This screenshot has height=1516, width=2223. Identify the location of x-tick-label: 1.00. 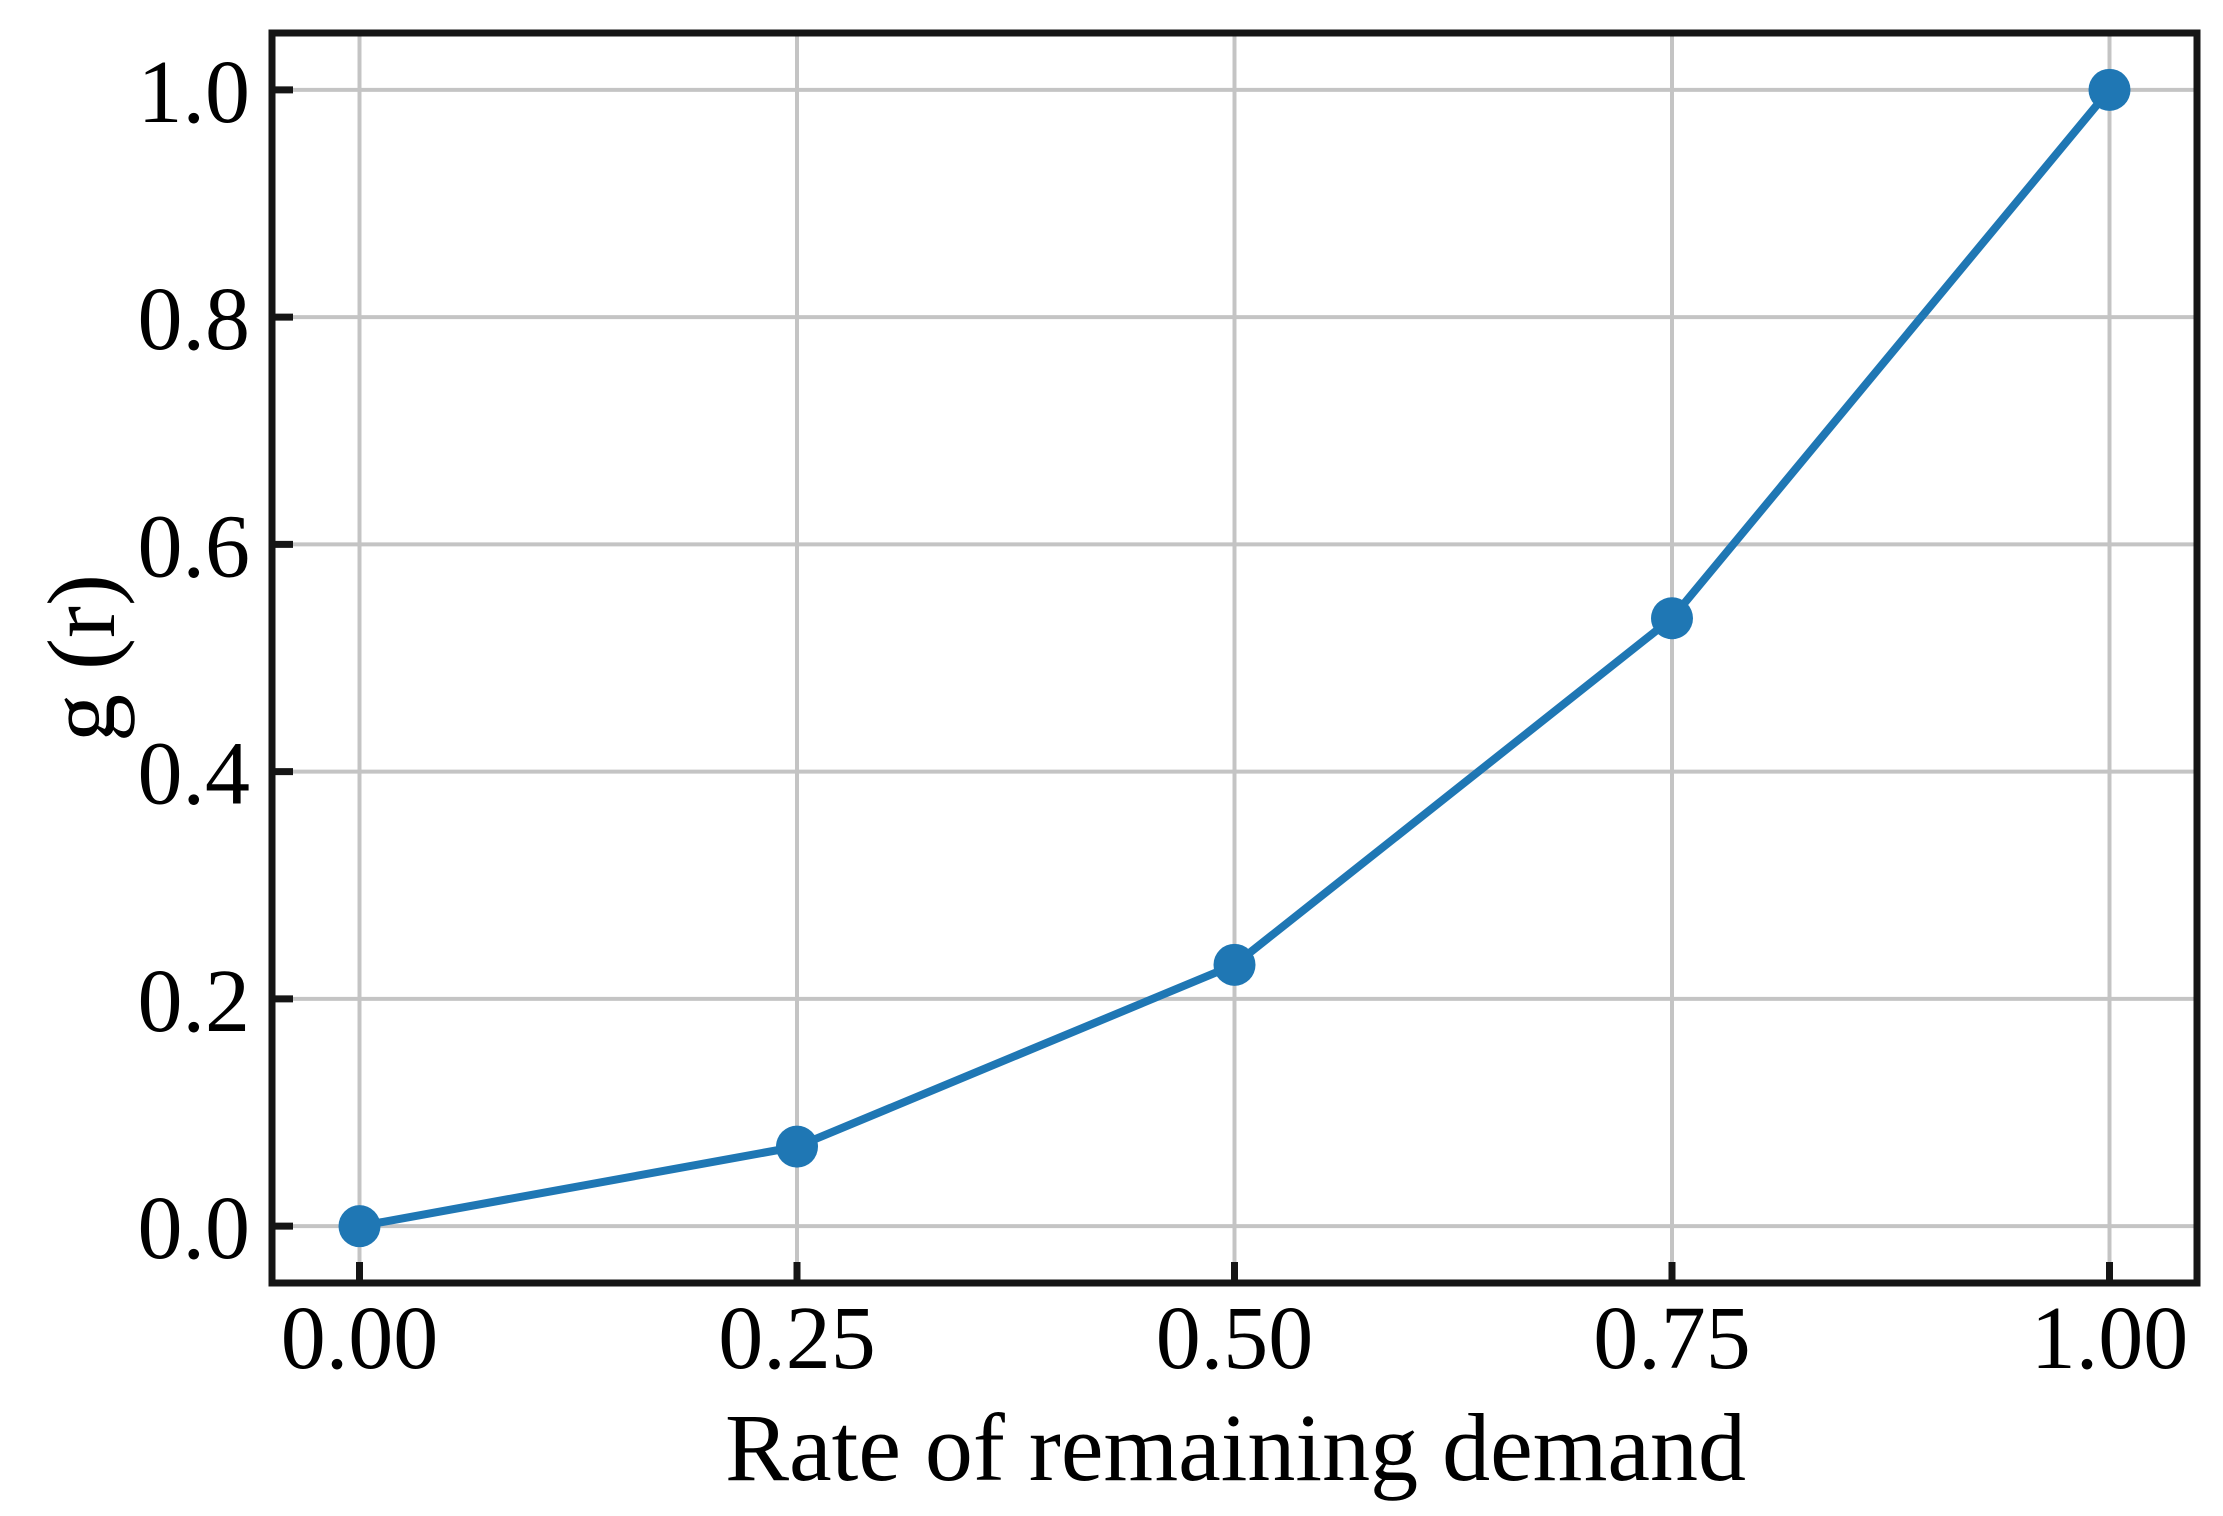
(2110, 1338).